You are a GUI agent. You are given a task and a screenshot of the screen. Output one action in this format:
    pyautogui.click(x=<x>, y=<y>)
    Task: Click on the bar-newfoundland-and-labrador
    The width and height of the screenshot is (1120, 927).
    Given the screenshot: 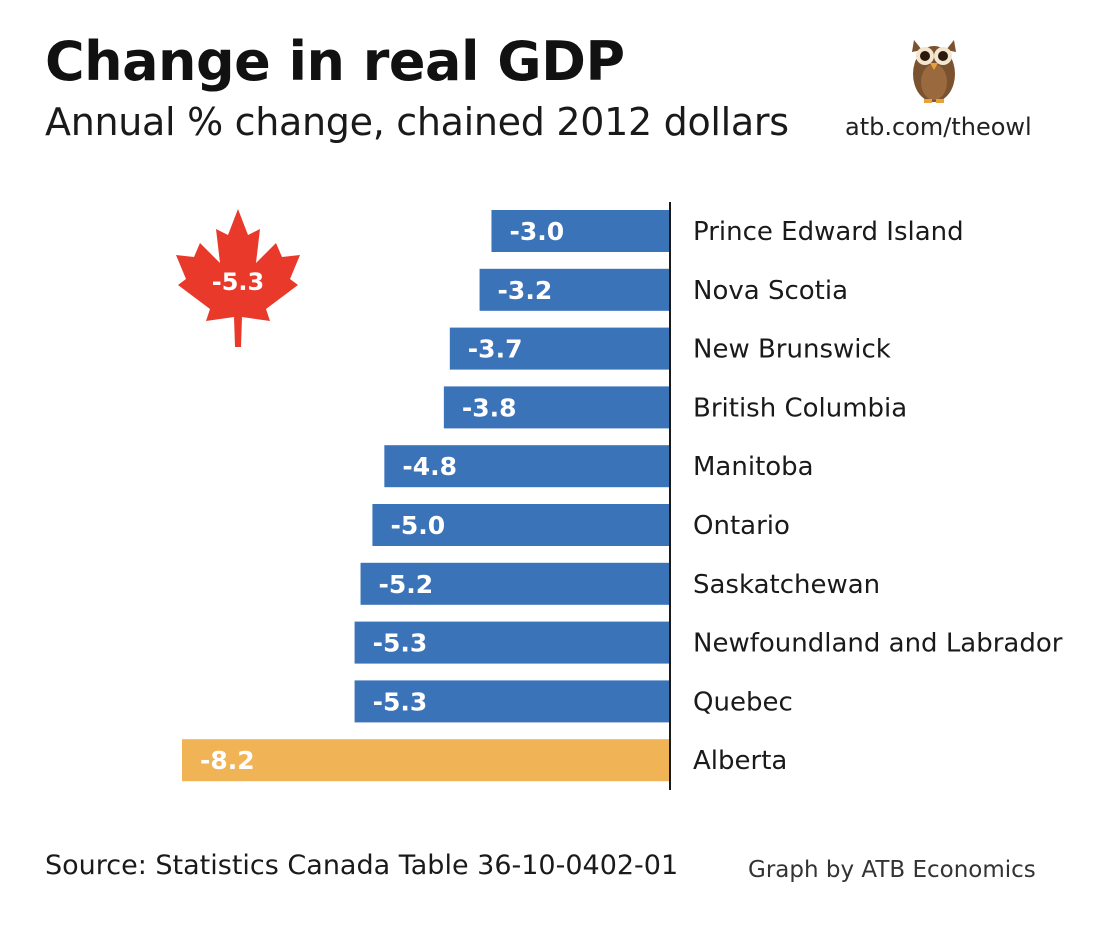 What is the action you would take?
    pyautogui.click(x=512, y=642)
    